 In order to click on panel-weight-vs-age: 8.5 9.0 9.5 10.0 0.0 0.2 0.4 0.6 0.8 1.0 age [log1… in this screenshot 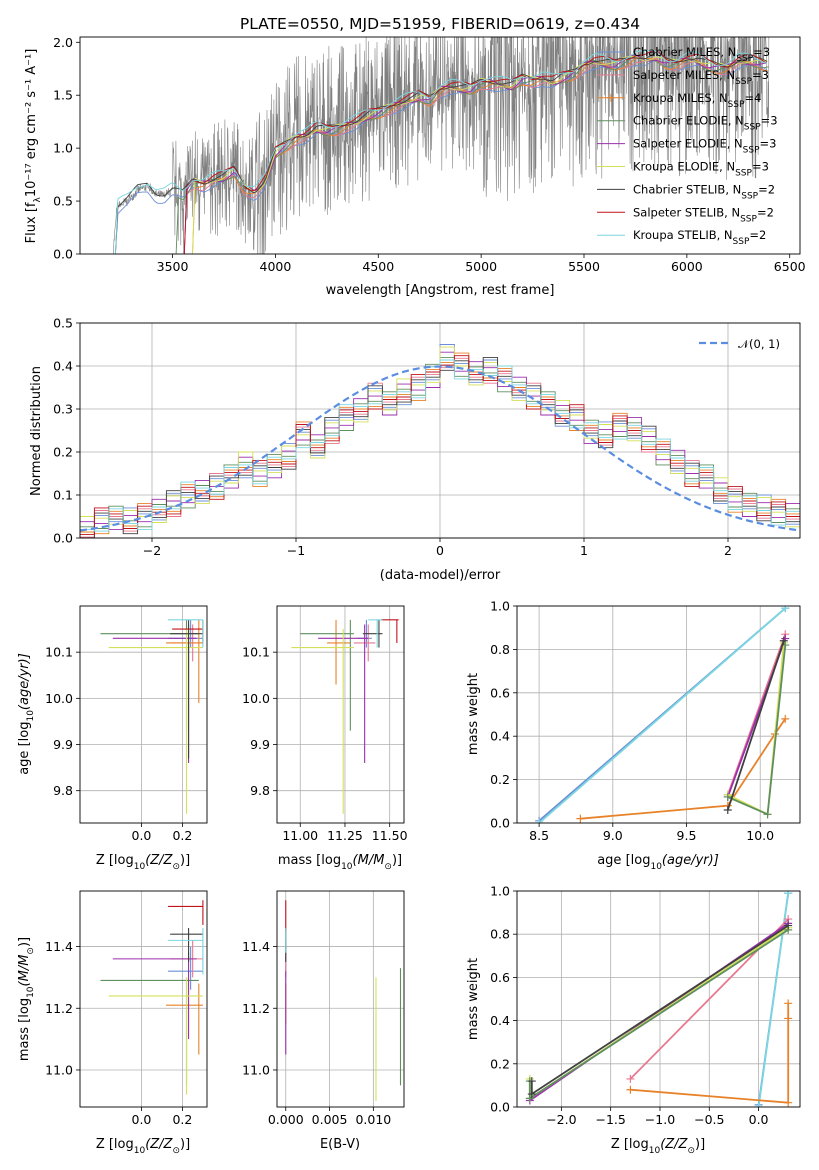, I will do `click(633, 735)`.